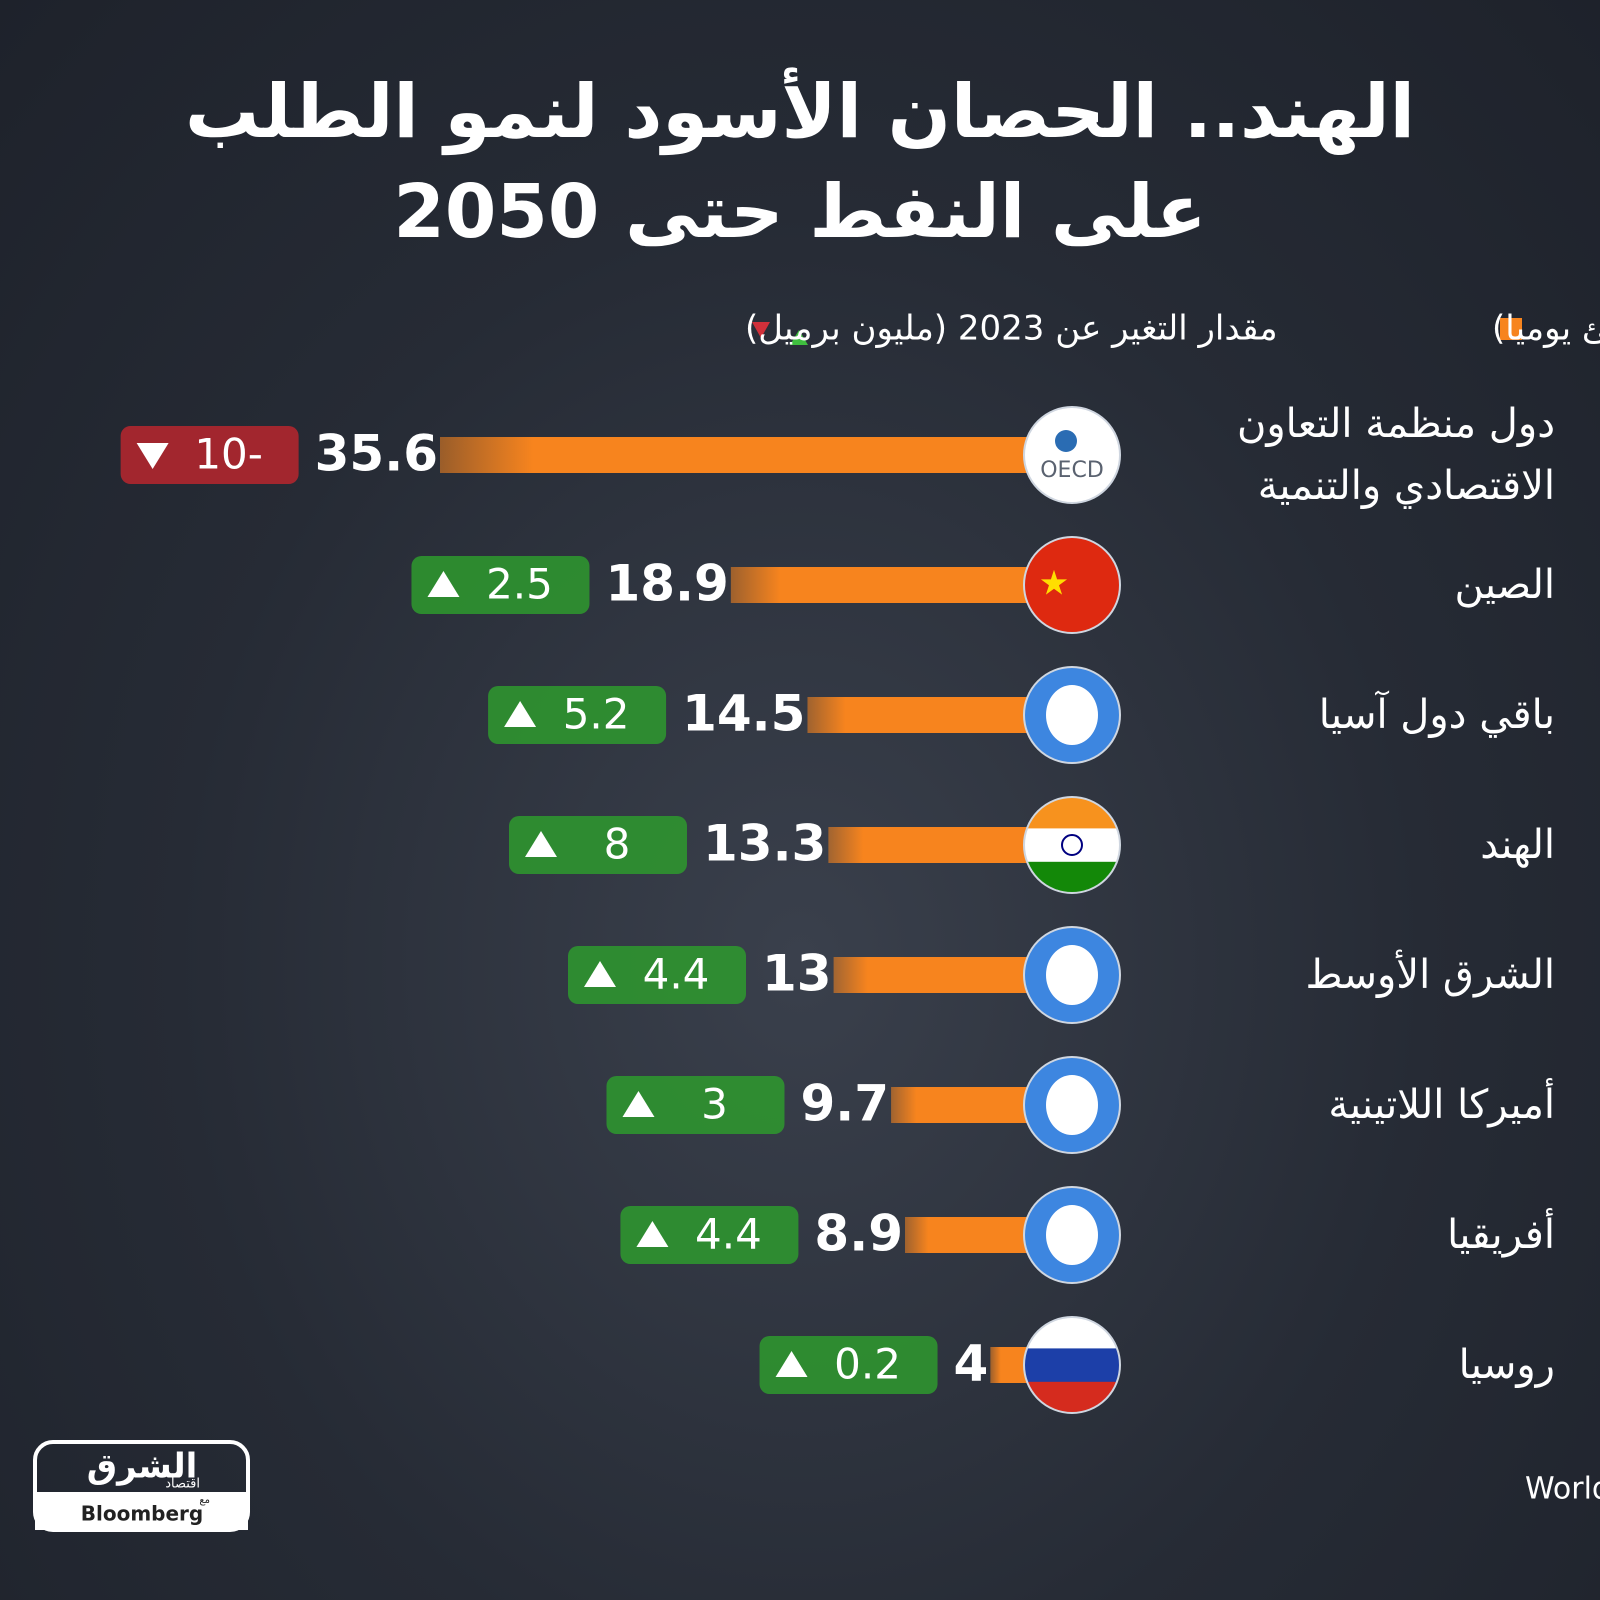  Describe the element at coordinates (858, 1234) in the screenshot. I see `value-label: 8.9` at that location.